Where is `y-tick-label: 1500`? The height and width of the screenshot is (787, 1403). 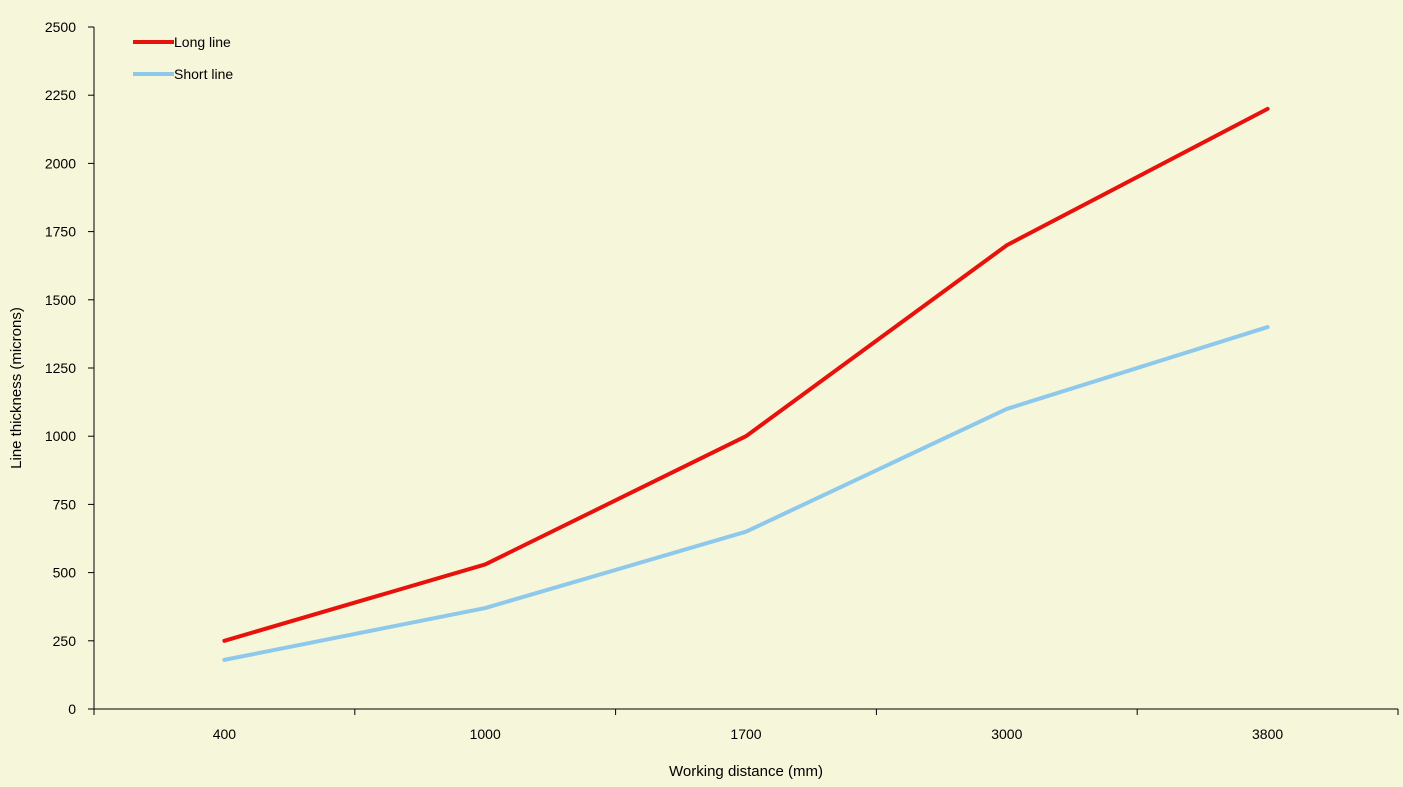
y-tick-label: 1500 is located at coordinates (60, 300).